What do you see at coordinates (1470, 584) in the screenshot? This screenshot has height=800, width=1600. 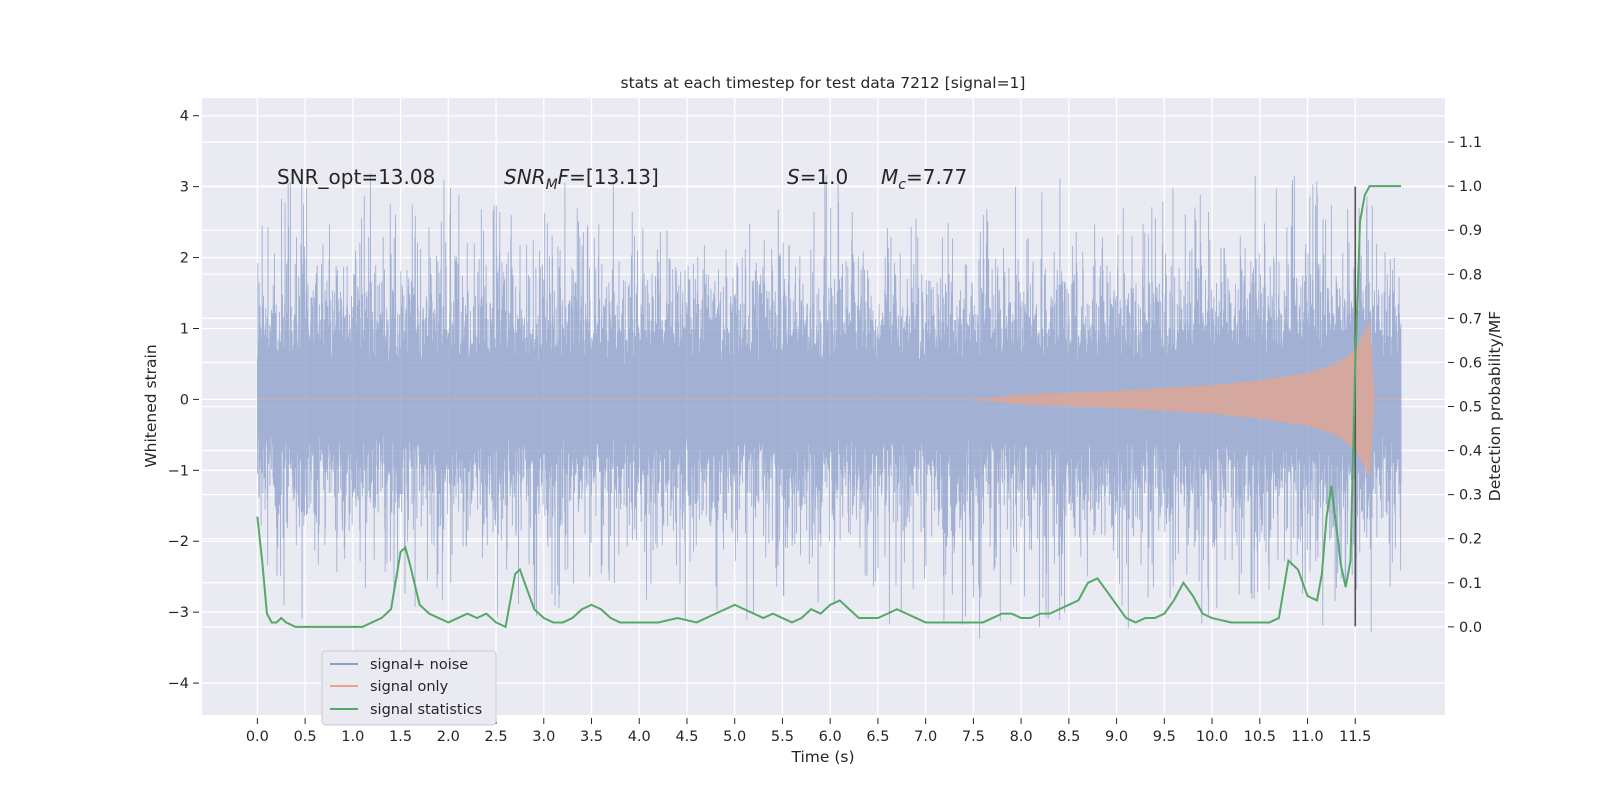 I see `y-tick-label-right: 0.1` at bounding box center [1470, 584].